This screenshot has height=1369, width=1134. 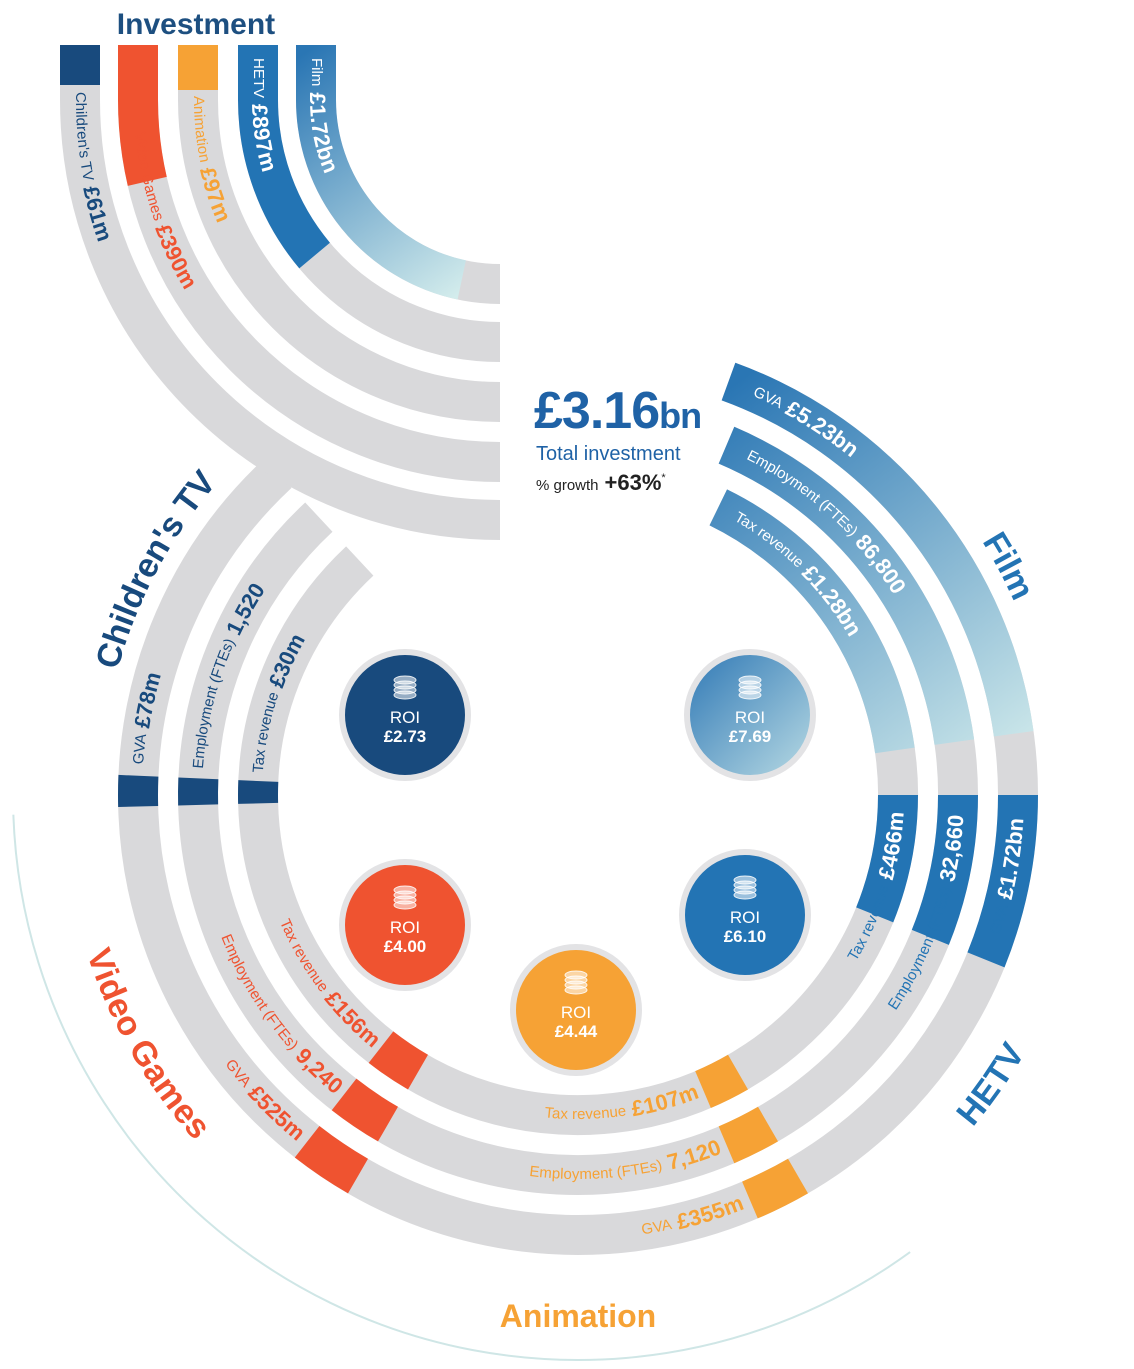 I want to click on total-investment-label: Total investment, so click(x=608, y=454).